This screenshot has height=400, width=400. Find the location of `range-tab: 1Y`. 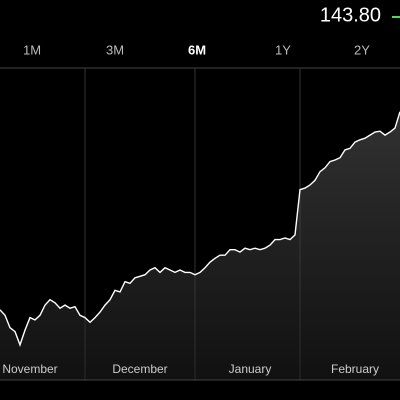

range-tab: 1Y is located at coordinates (283, 49).